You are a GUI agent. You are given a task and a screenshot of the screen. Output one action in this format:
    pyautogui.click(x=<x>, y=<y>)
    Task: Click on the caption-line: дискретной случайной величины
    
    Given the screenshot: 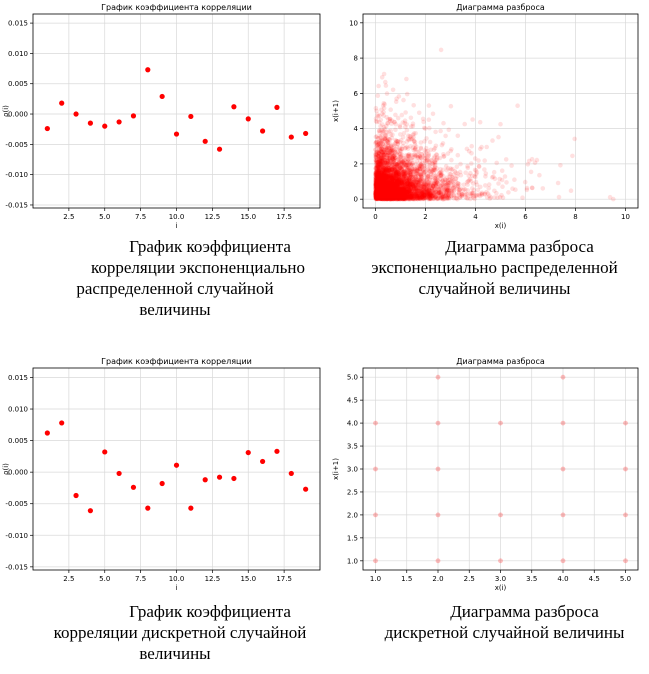 What is the action you would take?
    pyautogui.click(x=504, y=632)
    